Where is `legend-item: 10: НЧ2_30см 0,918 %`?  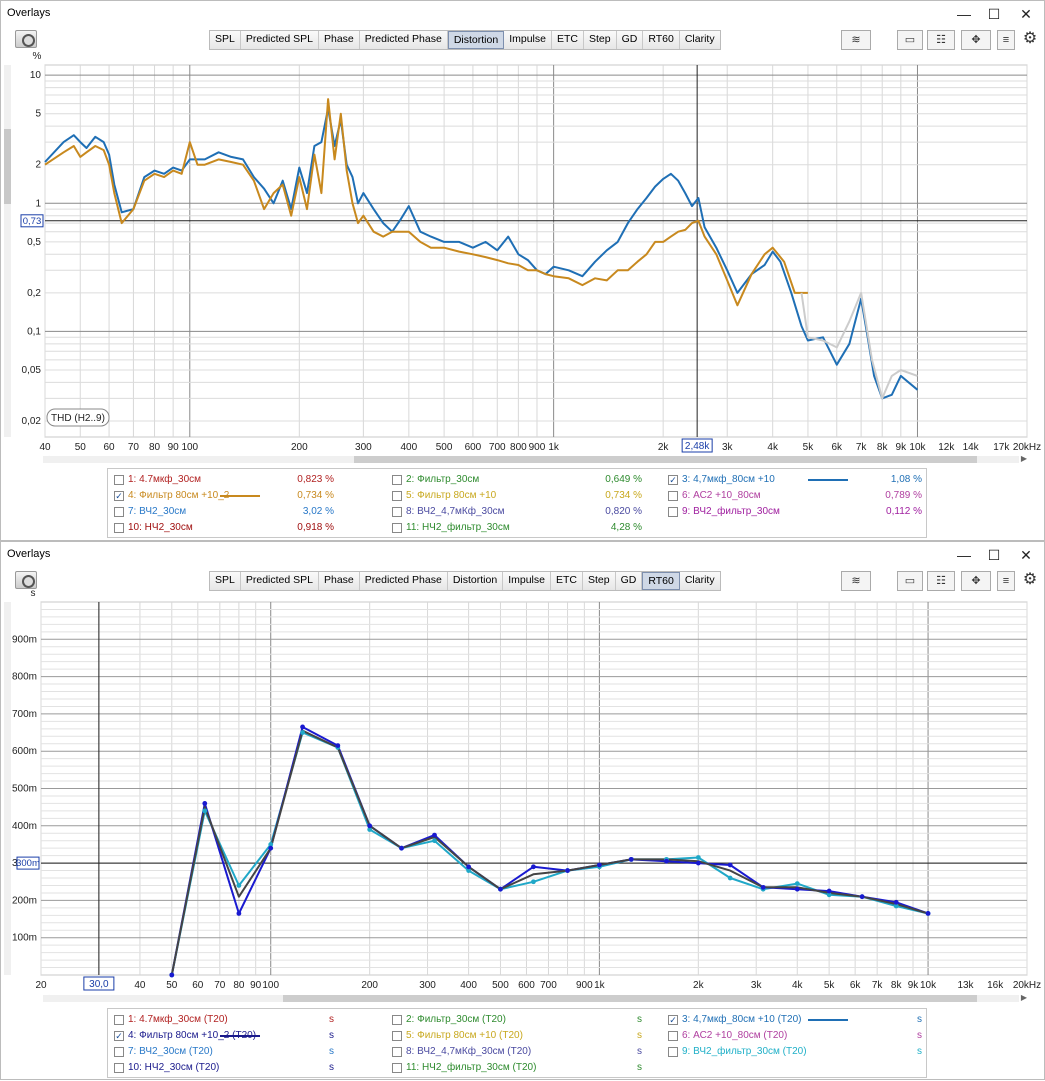
legend-item: 10: НЧ2_30см 0,918 % is located at coordinates (224, 528).